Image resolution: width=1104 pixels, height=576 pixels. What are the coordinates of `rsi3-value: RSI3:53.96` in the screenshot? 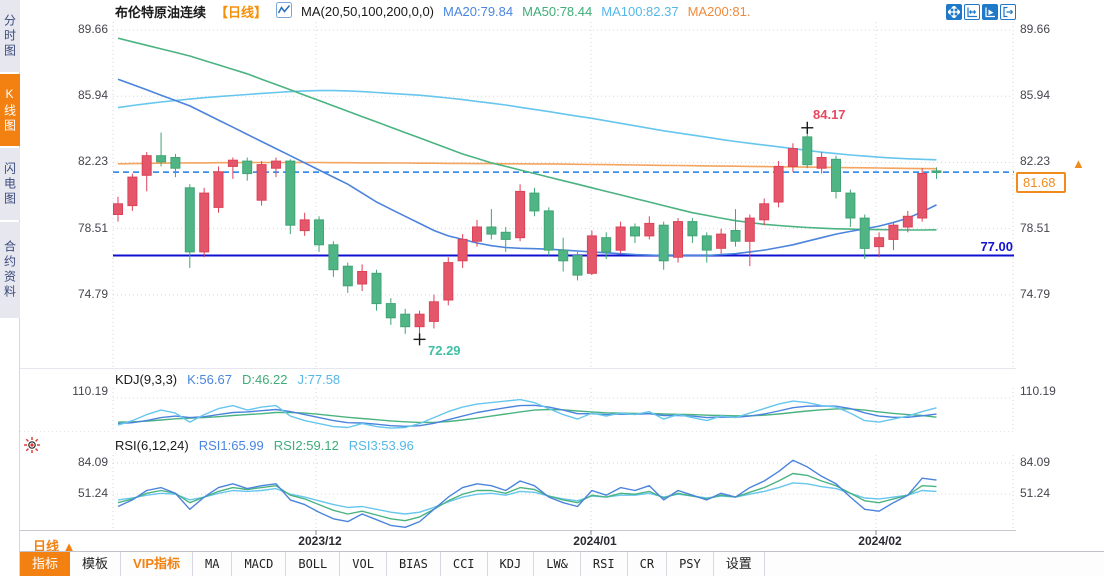 It's located at (381, 445).